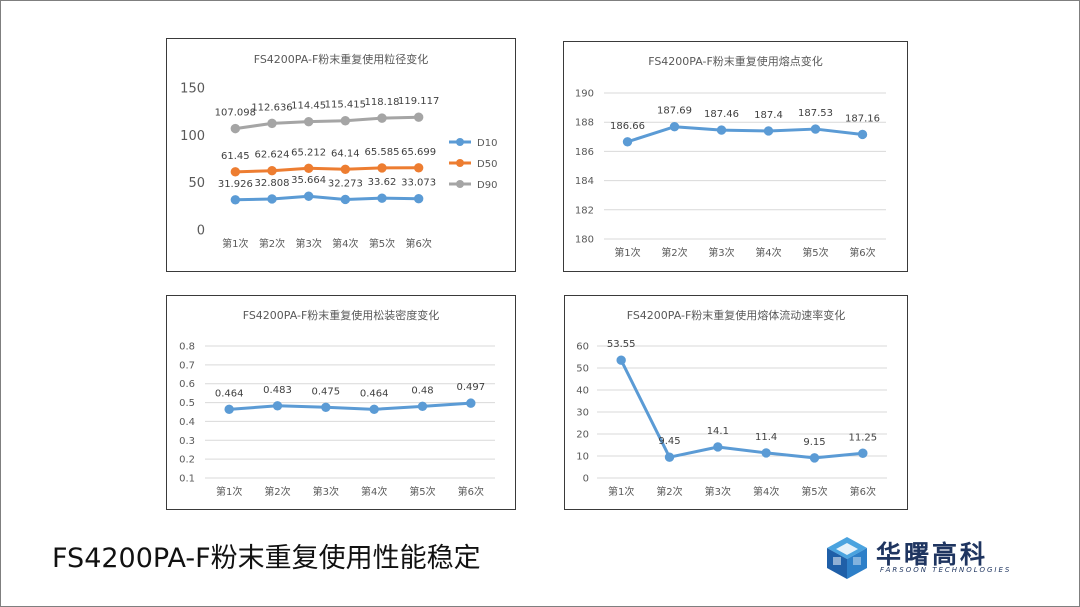 This screenshot has width=1080, height=607. What do you see at coordinates (308, 180) in the screenshot?
I see `data-label: 35.664` at bounding box center [308, 180].